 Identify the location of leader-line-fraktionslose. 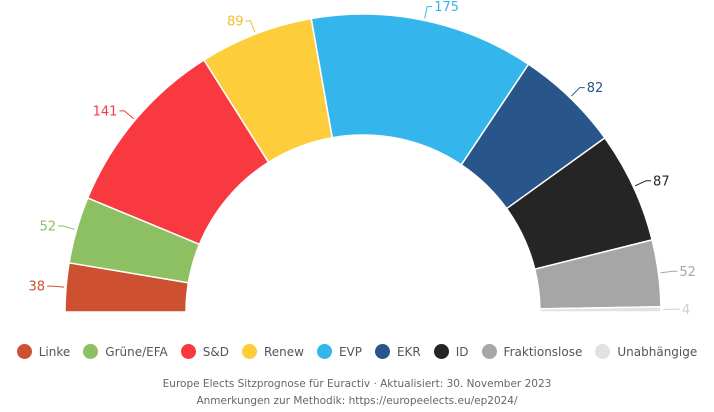
(669, 272).